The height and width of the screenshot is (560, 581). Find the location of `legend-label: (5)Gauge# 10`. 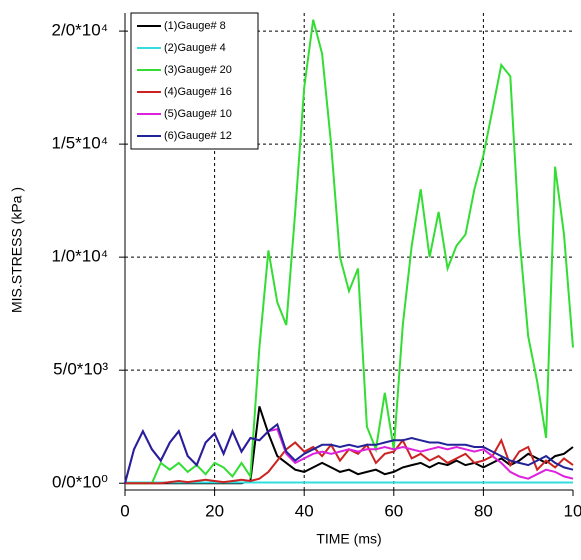

legend-label: (5)Gauge# 10 is located at coordinates (198, 114).